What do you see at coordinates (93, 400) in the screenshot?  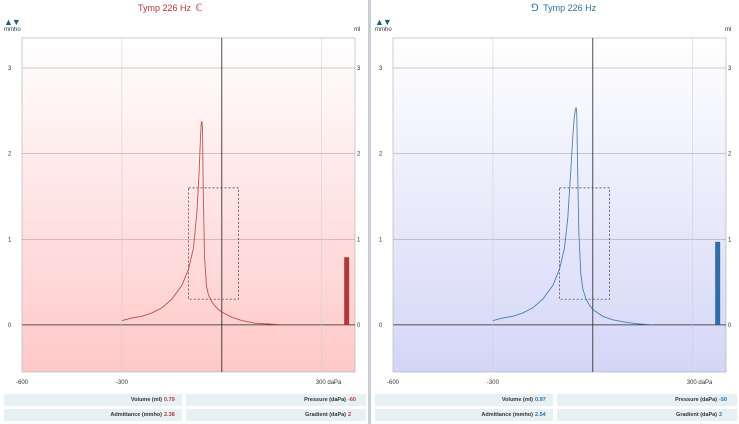 I see `volume-readout: Volume (ml) 0.79` at bounding box center [93, 400].